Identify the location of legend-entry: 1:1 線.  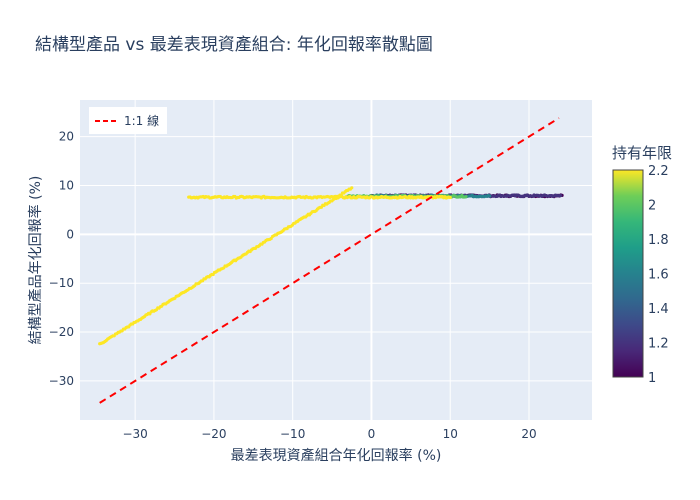
(141, 120).